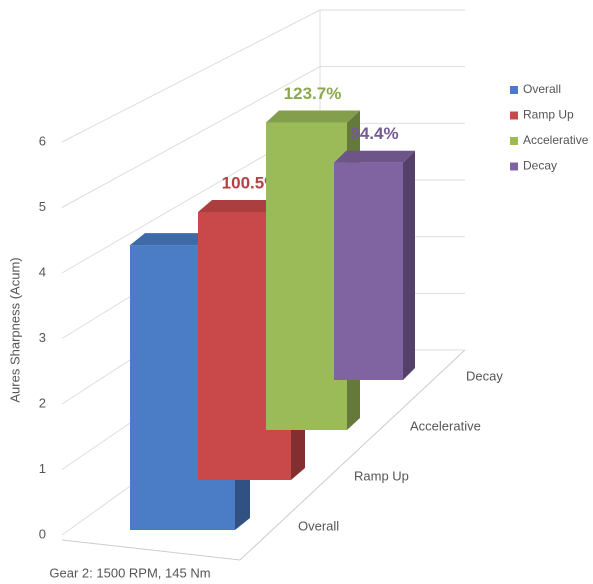  What do you see at coordinates (542, 89) in the screenshot?
I see `legend-label: Overall` at bounding box center [542, 89].